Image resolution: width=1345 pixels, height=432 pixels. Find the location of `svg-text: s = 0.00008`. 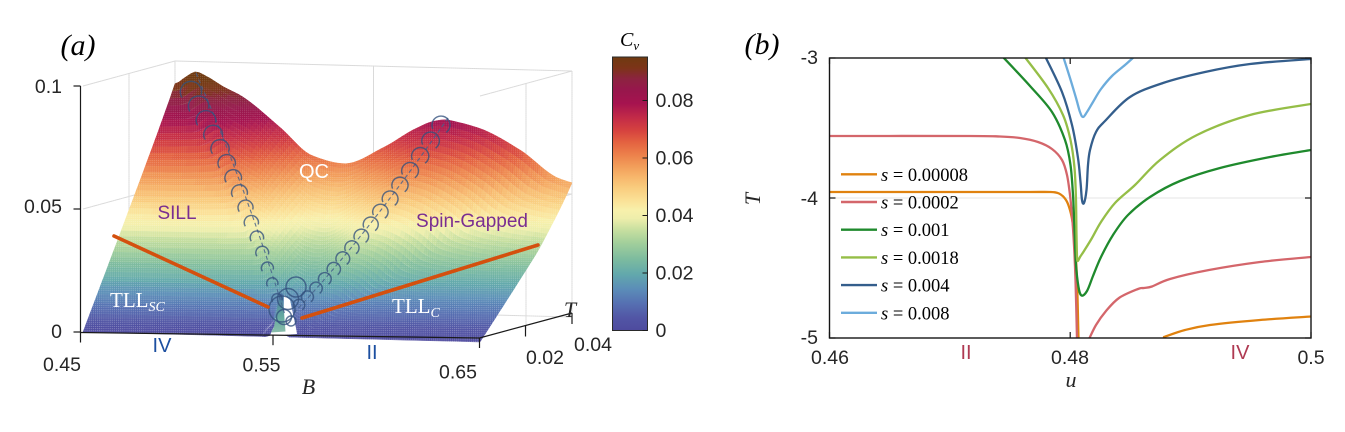

svg-text: s = 0.00008 is located at coordinates (924, 176).